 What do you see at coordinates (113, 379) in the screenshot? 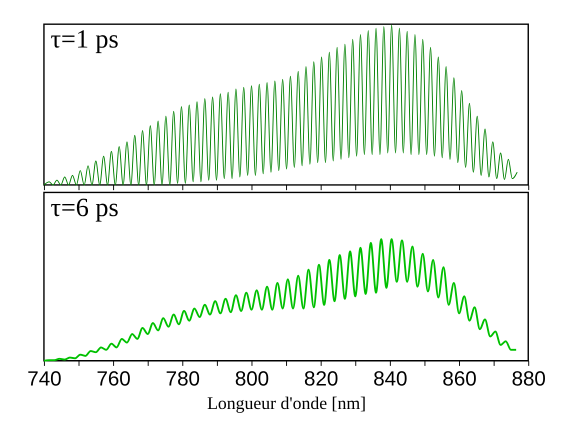
I see `x-tick-label: 760` at bounding box center [113, 379].